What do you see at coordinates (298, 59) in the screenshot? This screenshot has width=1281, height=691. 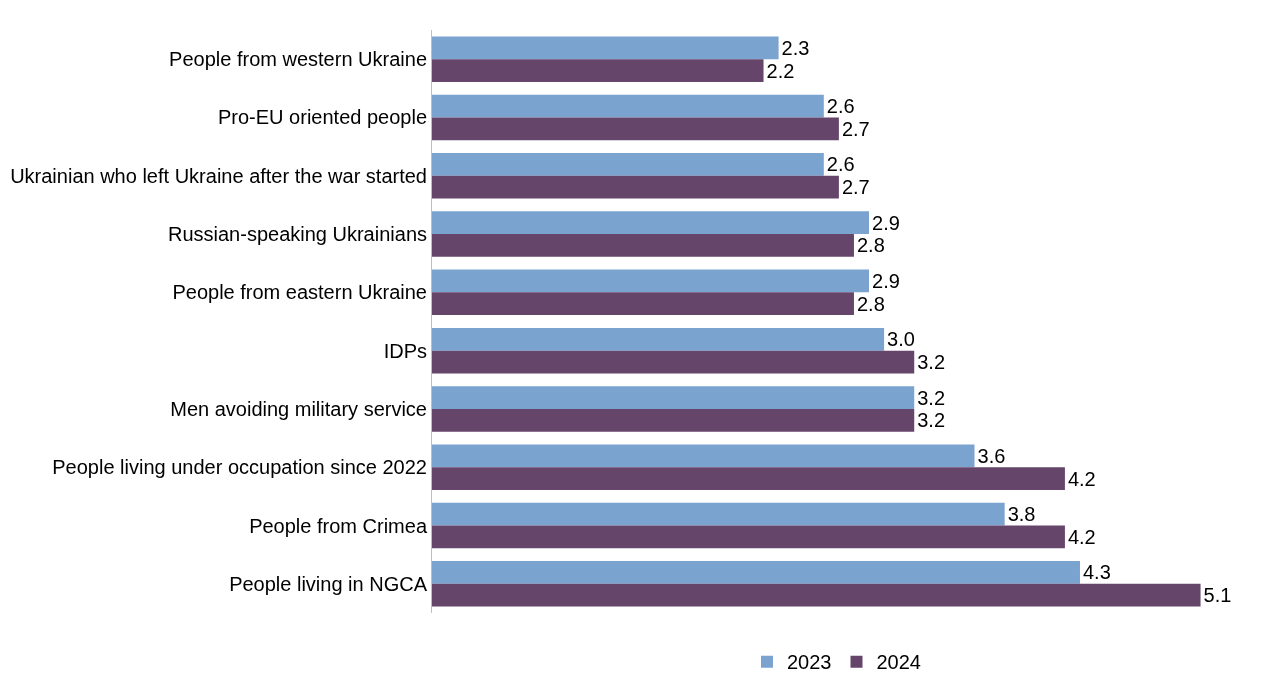 I see `y-tick-label: People from western Ukraine` at bounding box center [298, 59].